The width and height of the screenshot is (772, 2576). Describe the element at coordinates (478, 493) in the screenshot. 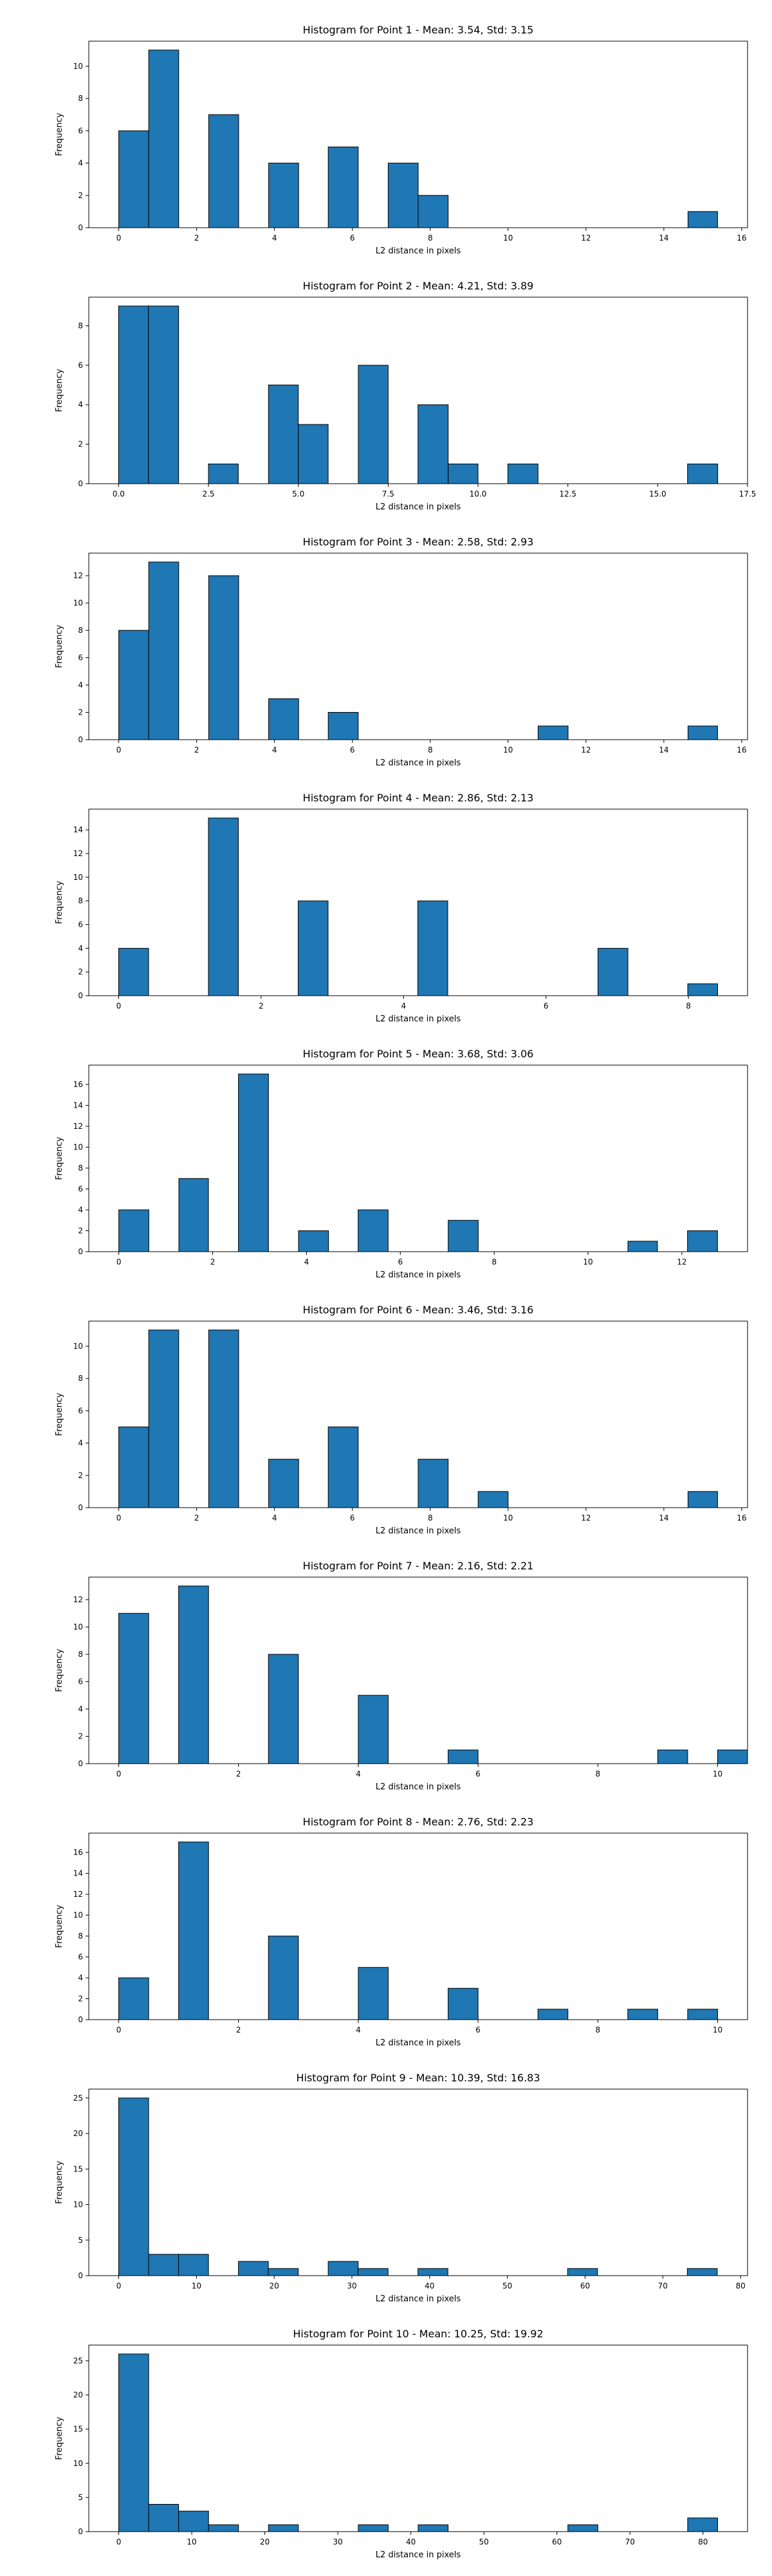

I see `x-tick-label: 10.0` at that location.